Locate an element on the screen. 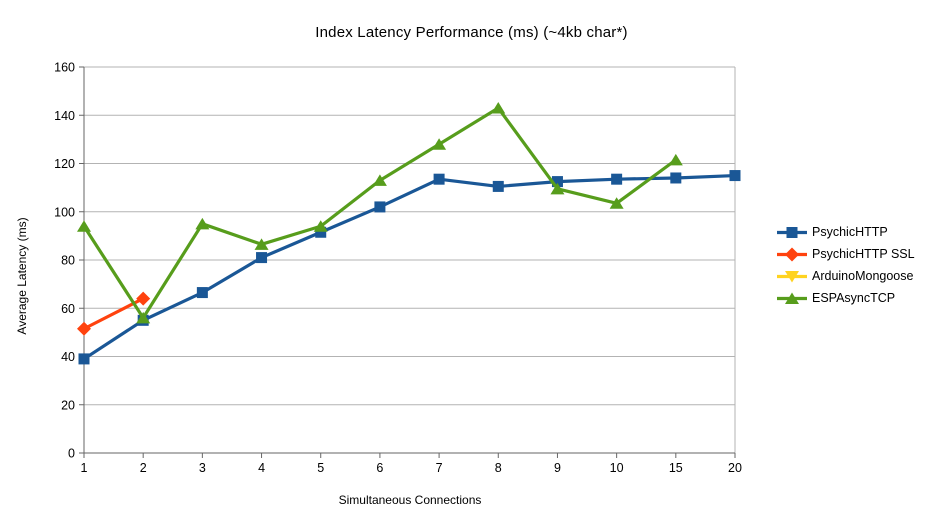  x-tick-label: 2 is located at coordinates (143, 468).